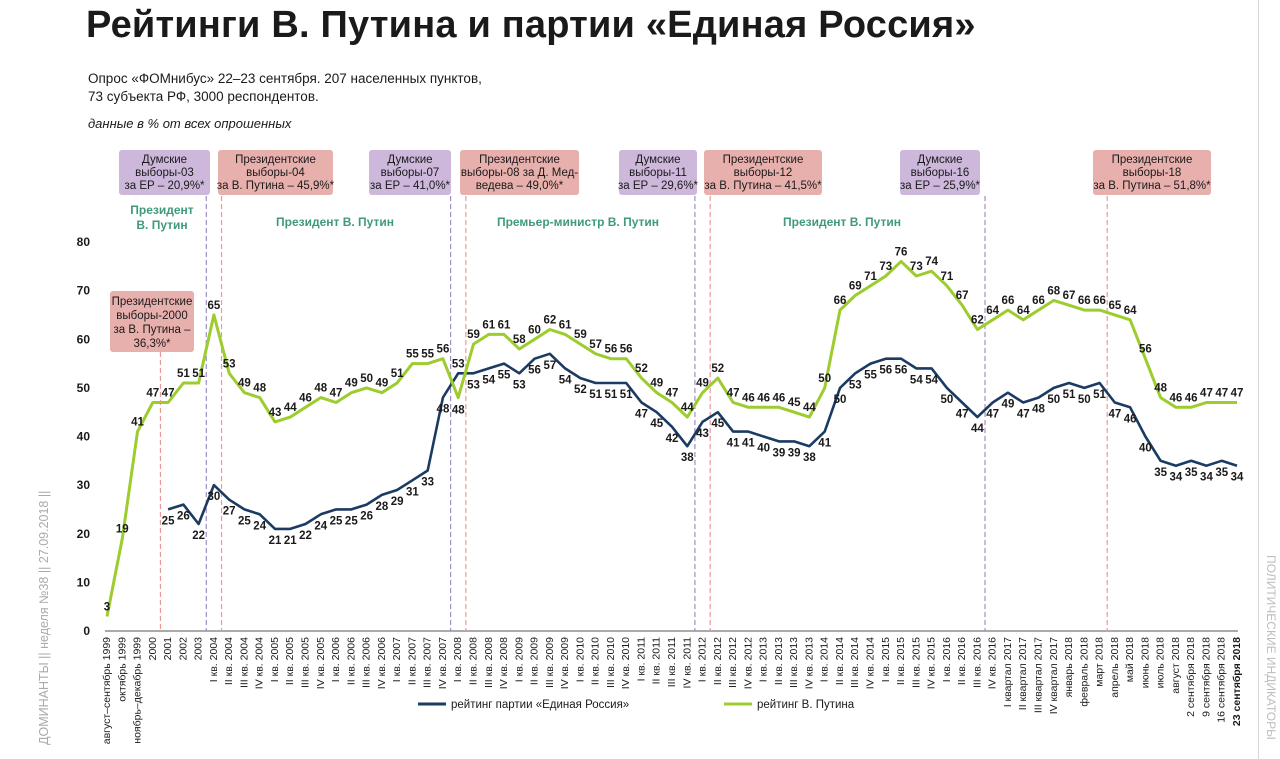 This screenshot has width=1280, height=759. Describe the element at coordinates (641, 369) in the screenshot. I see `putin-data-label: 52` at that location.